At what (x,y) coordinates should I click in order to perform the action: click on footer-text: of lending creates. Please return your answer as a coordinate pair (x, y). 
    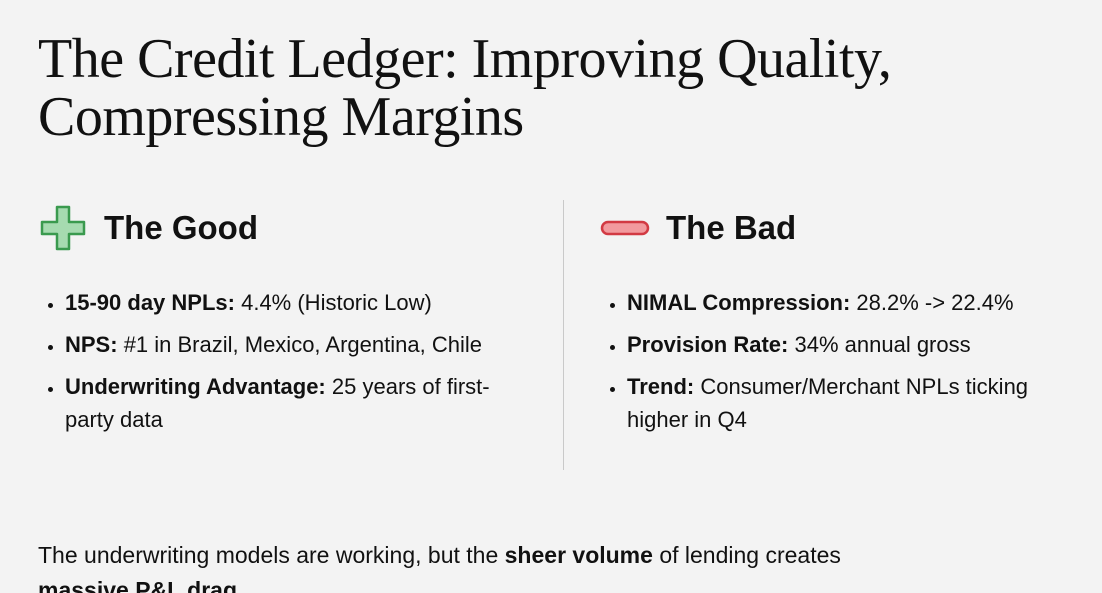
    Looking at the image, I should click on (750, 555).